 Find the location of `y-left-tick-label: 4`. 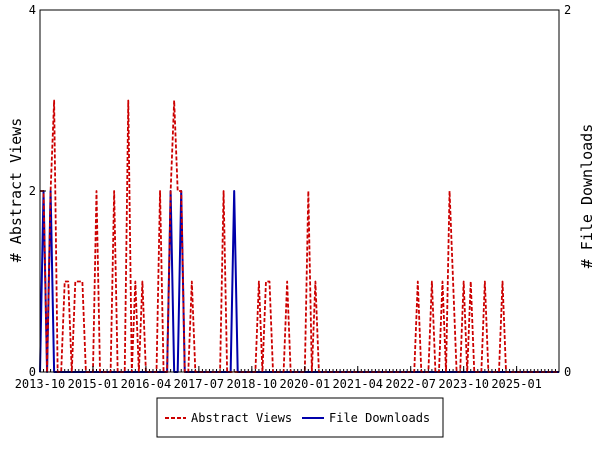

y-left-tick-label: 4 is located at coordinates (32, 10).